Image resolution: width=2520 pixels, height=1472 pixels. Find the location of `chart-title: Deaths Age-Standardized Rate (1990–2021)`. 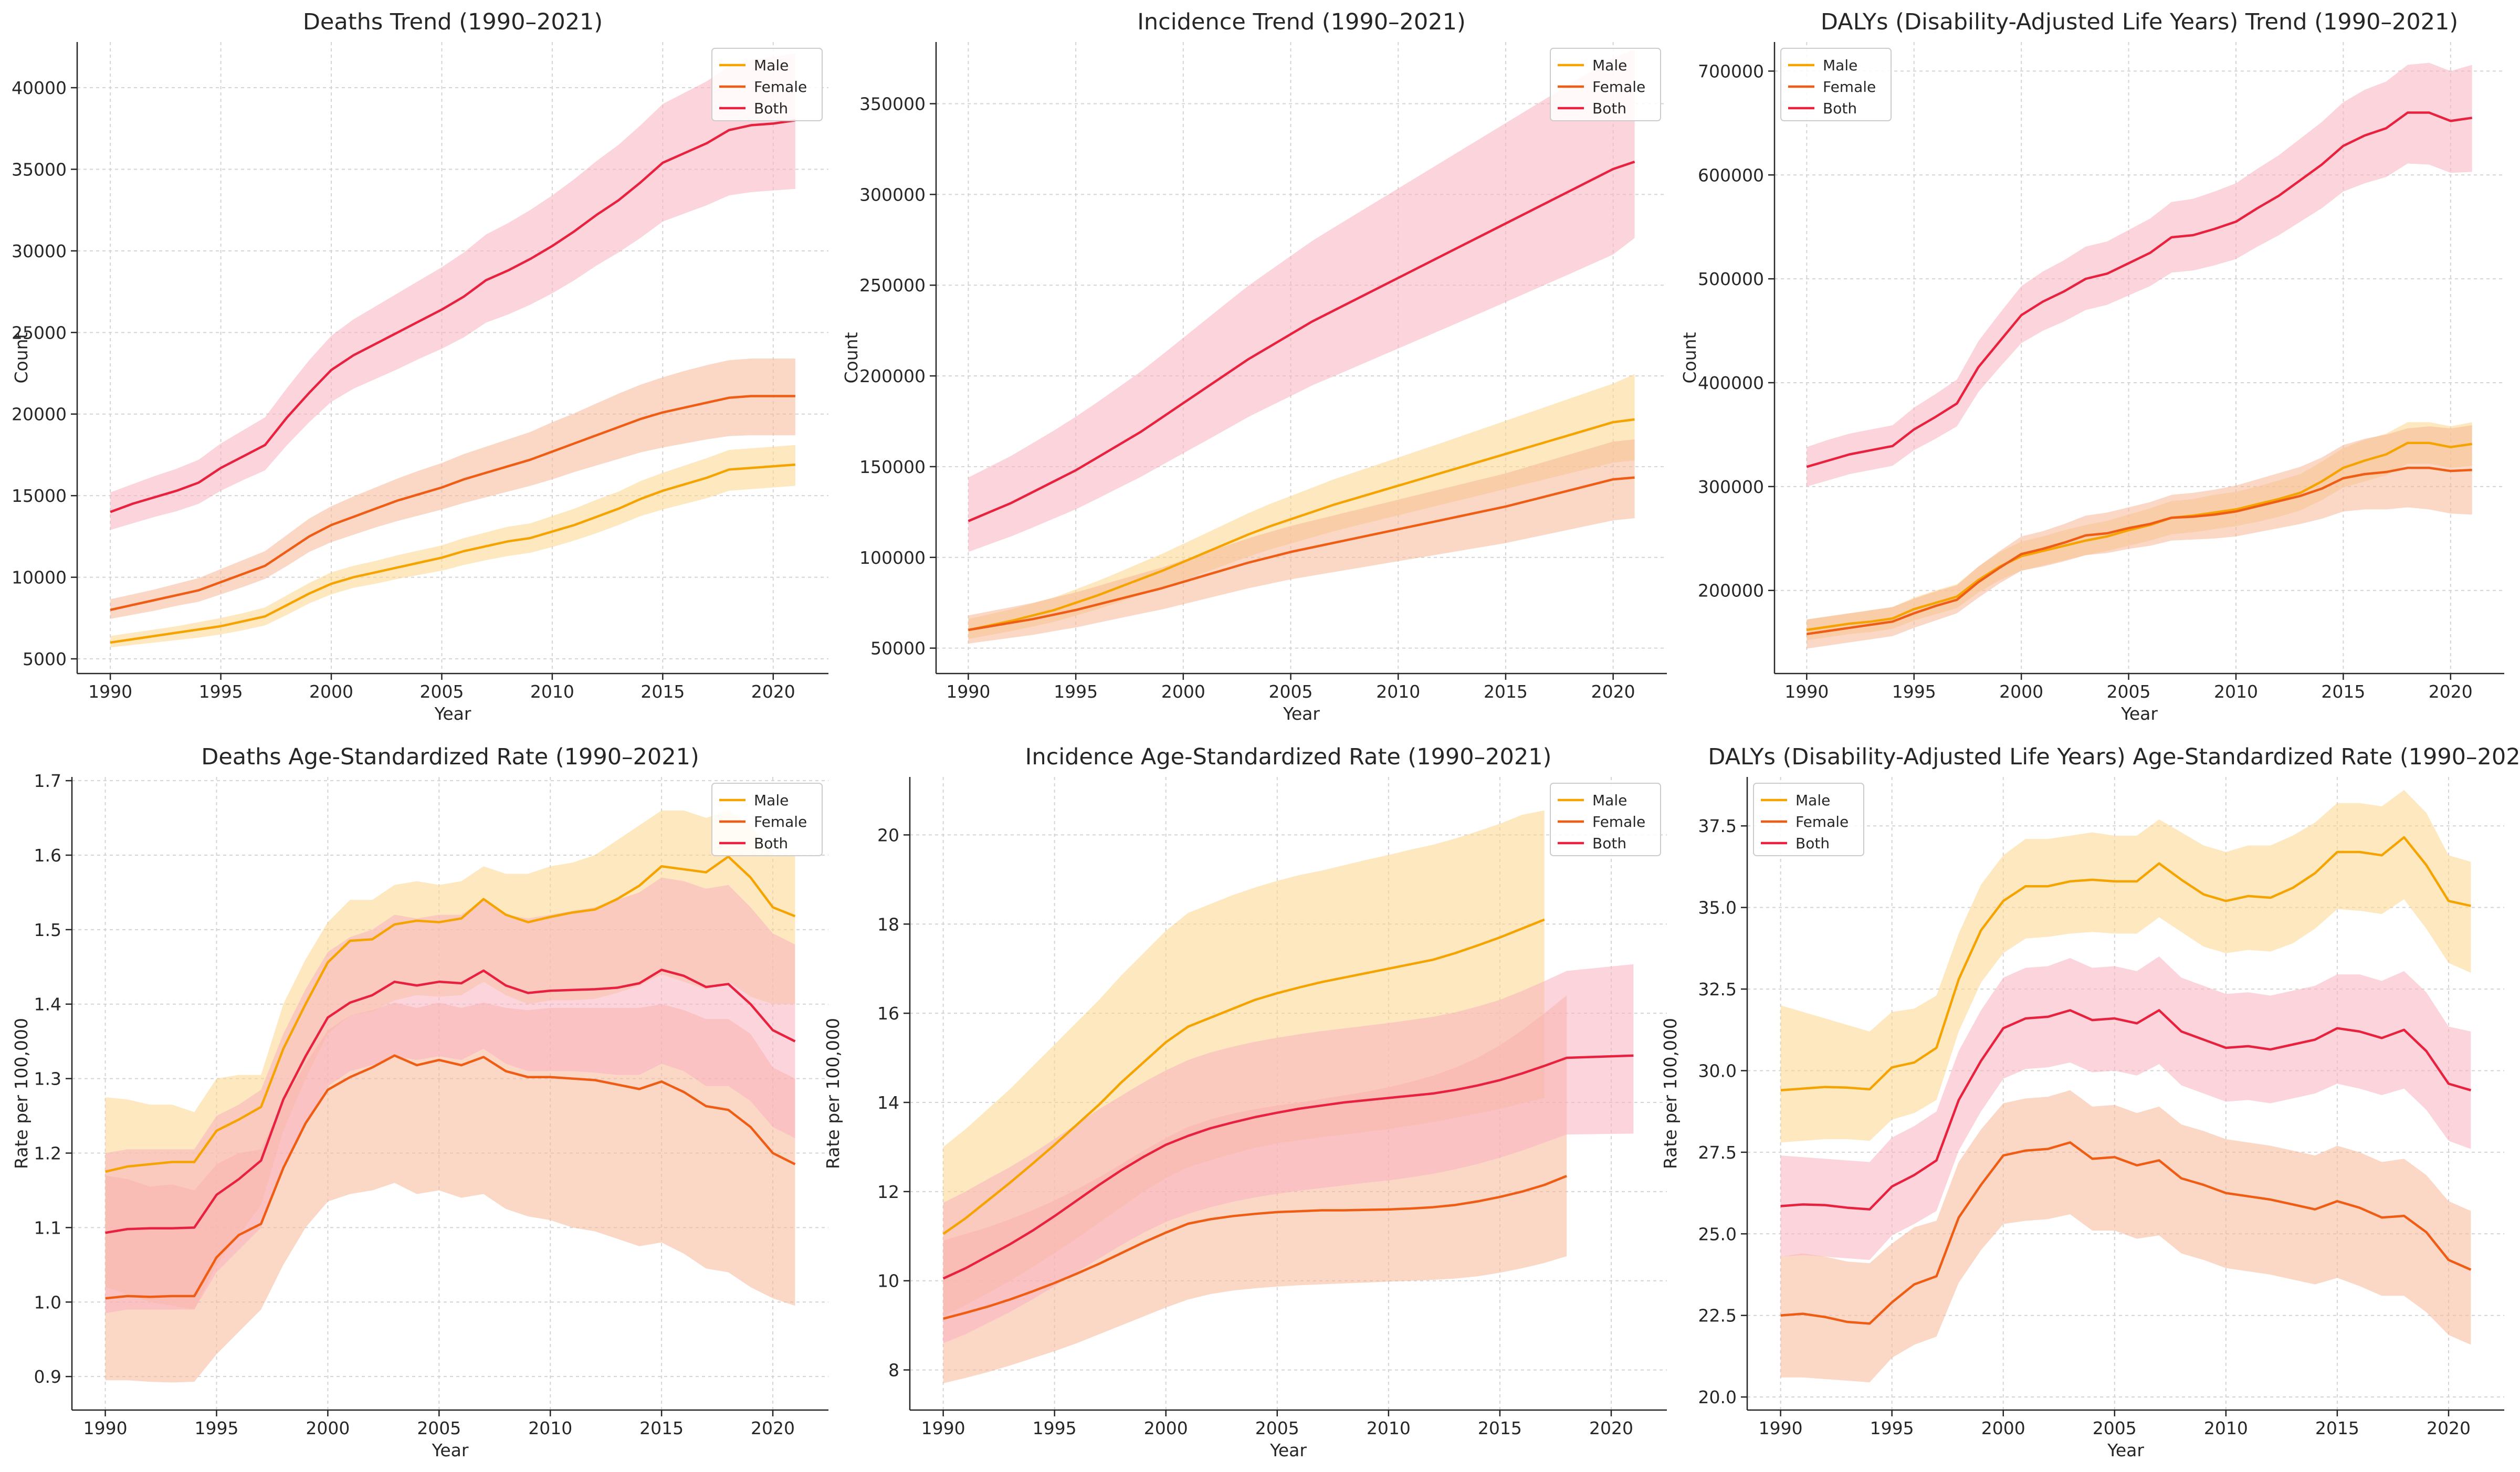

chart-title: Deaths Age-Standardized Rate (1990–2021) is located at coordinates (450, 757).